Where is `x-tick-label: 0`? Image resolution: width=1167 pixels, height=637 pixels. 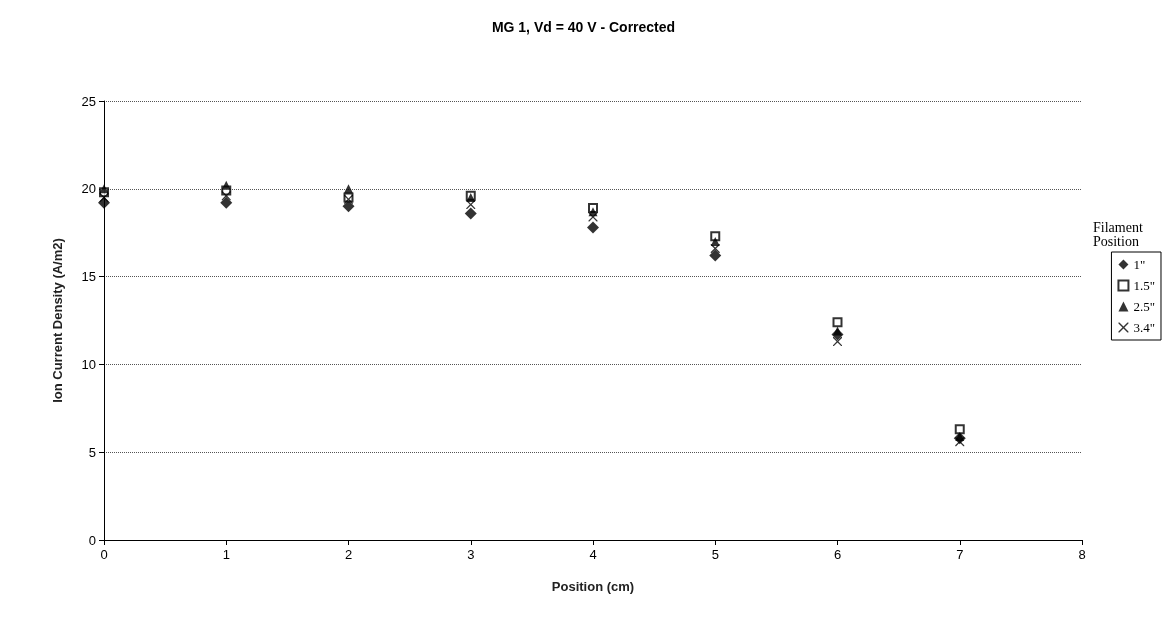 x-tick-label: 0 is located at coordinates (104, 554).